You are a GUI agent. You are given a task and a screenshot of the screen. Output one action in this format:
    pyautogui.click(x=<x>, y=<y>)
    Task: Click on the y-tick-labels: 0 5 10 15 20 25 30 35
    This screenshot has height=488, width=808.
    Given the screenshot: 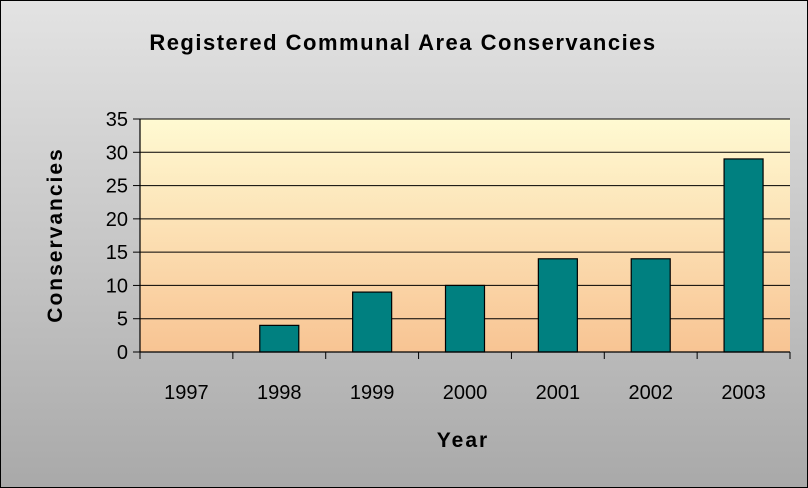 What is the action you would take?
    pyautogui.click(x=117, y=236)
    